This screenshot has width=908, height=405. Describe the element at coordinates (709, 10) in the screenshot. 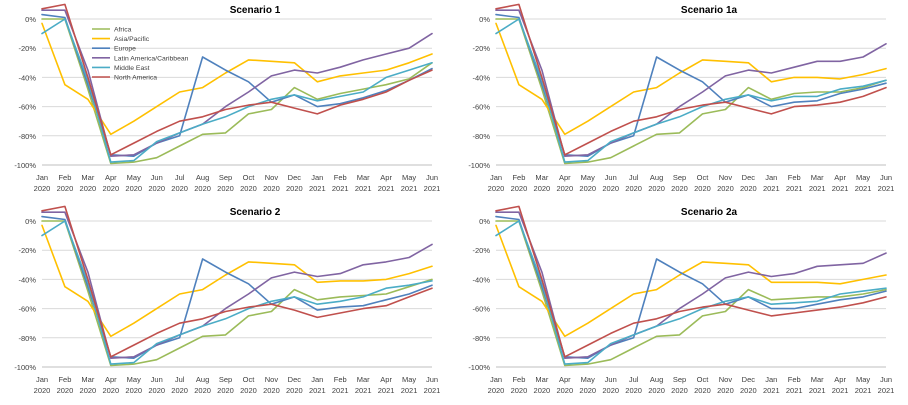

I see `chart-title: Scenario 1a` at that location.